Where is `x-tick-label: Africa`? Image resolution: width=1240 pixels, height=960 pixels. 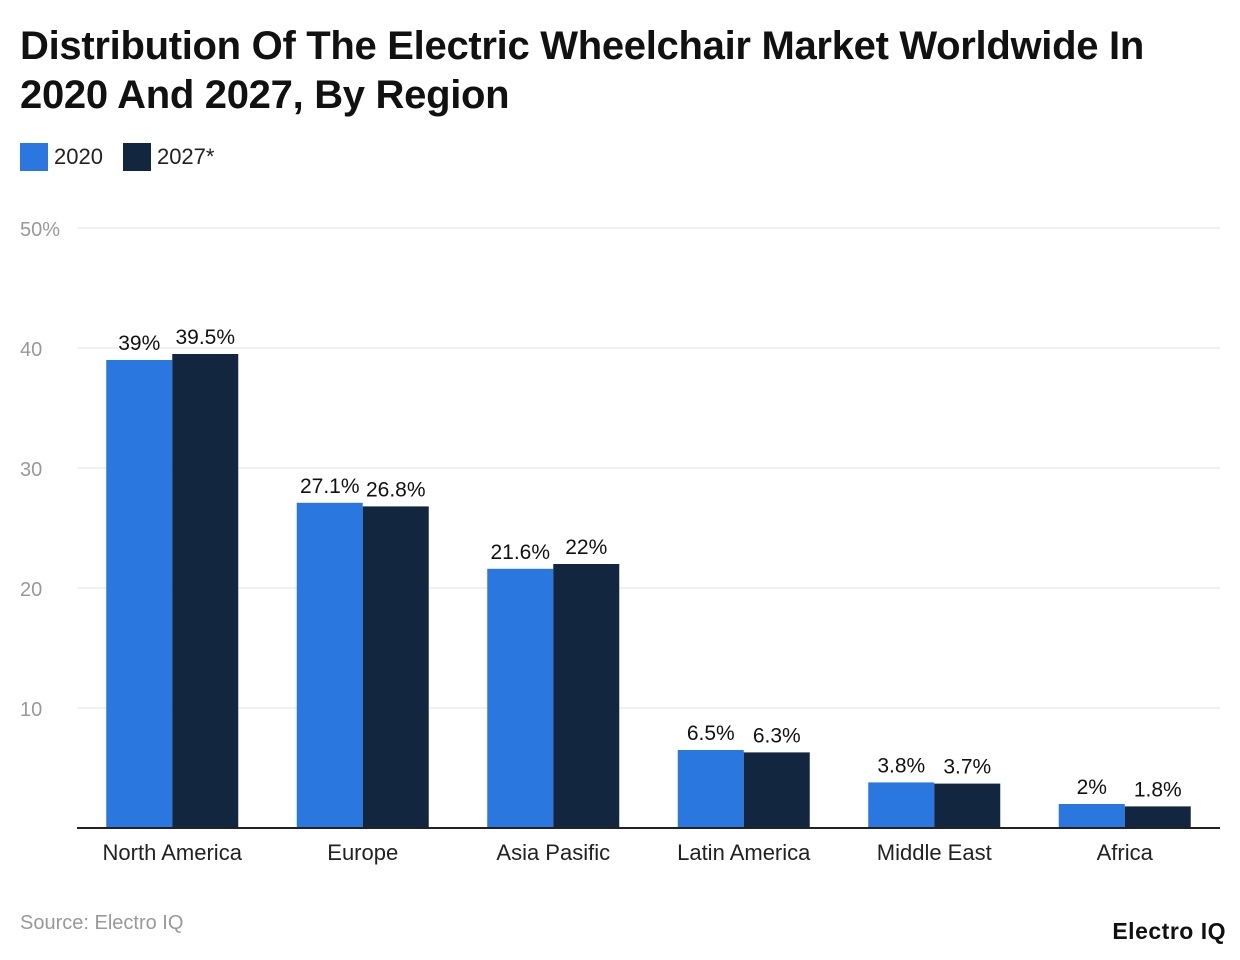 x-tick-label: Africa is located at coordinates (1125, 852).